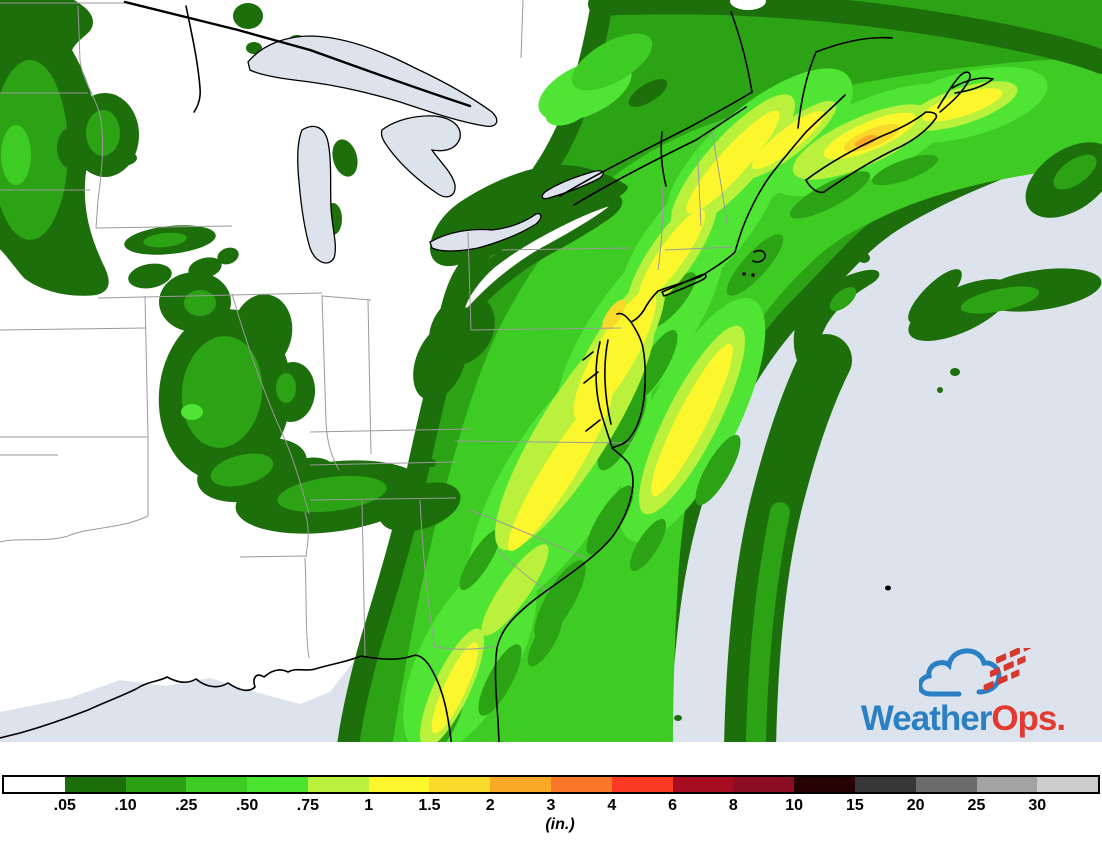  Describe the element at coordinates (672, 805) in the screenshot. I see `legend-tick: 6` at that location.